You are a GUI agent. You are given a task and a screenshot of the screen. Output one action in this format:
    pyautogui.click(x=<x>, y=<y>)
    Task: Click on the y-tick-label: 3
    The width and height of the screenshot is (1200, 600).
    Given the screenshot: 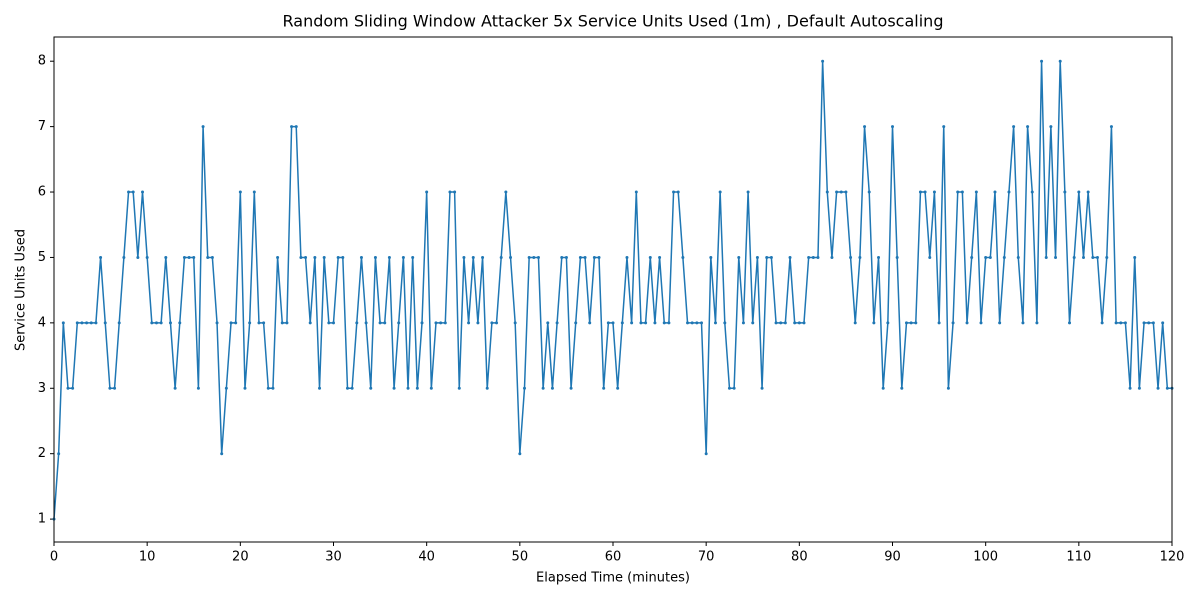 What is the action you would take?
    pyautogui.click(x=42, y=388)
    